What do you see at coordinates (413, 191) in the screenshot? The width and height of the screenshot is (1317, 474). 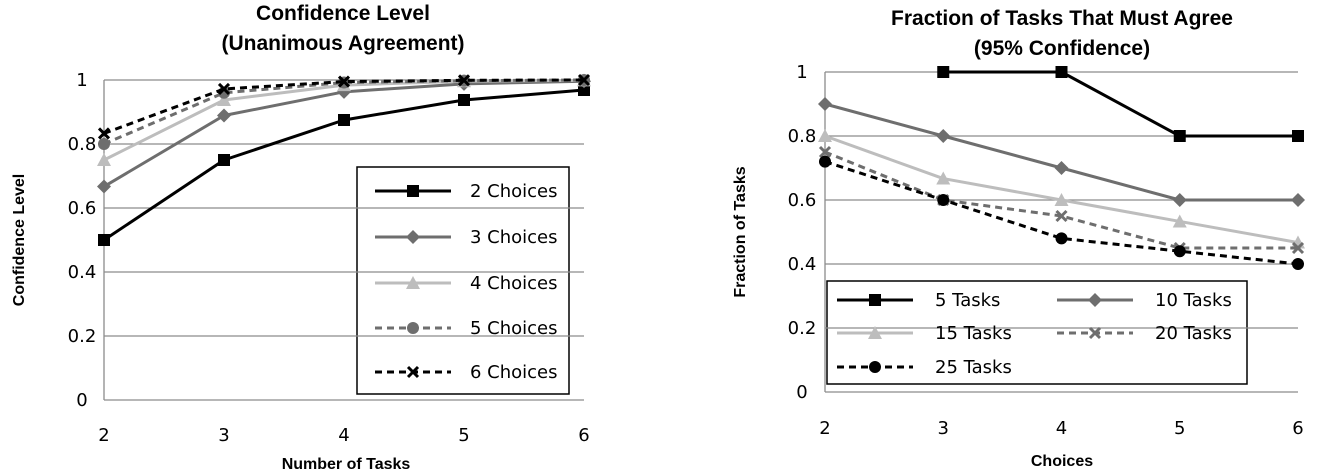 I see `chart1-legend-2-choices-marker` at bounding box center [413, 191].